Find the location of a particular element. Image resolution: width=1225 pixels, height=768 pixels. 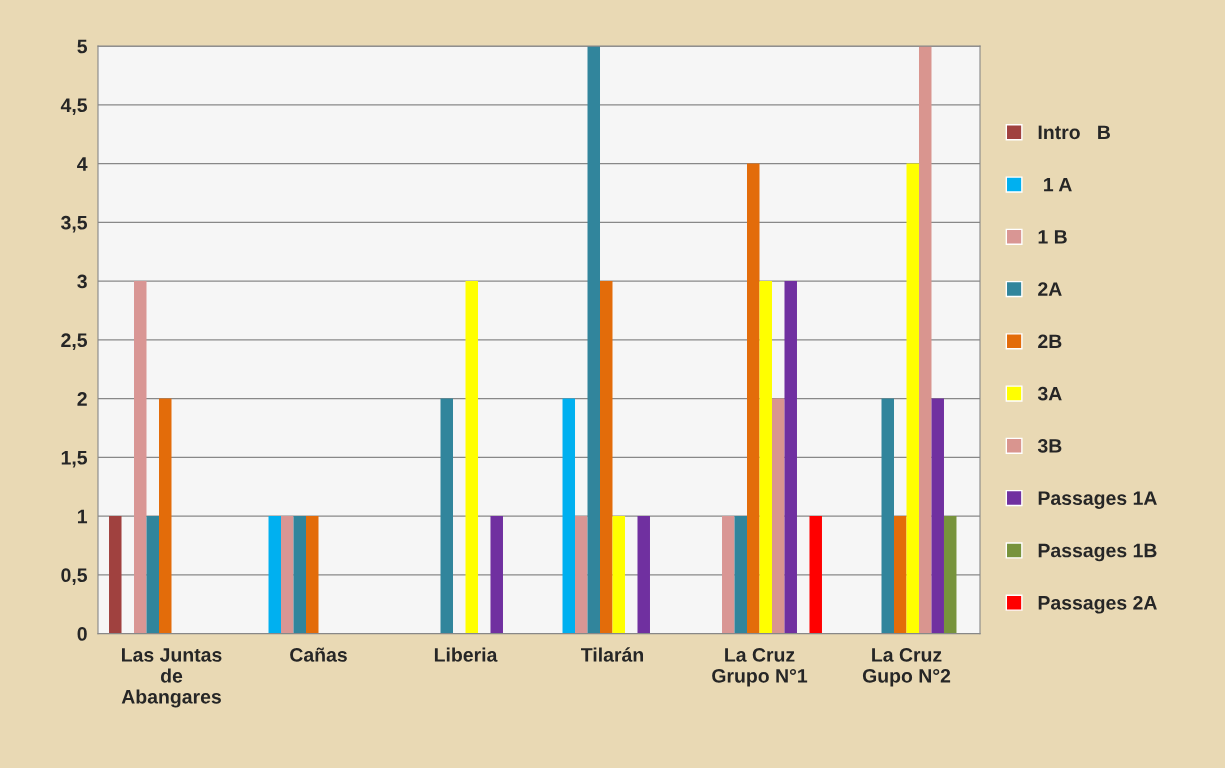

y-tick-label: 2,5 is located at coordinates (74, 341).